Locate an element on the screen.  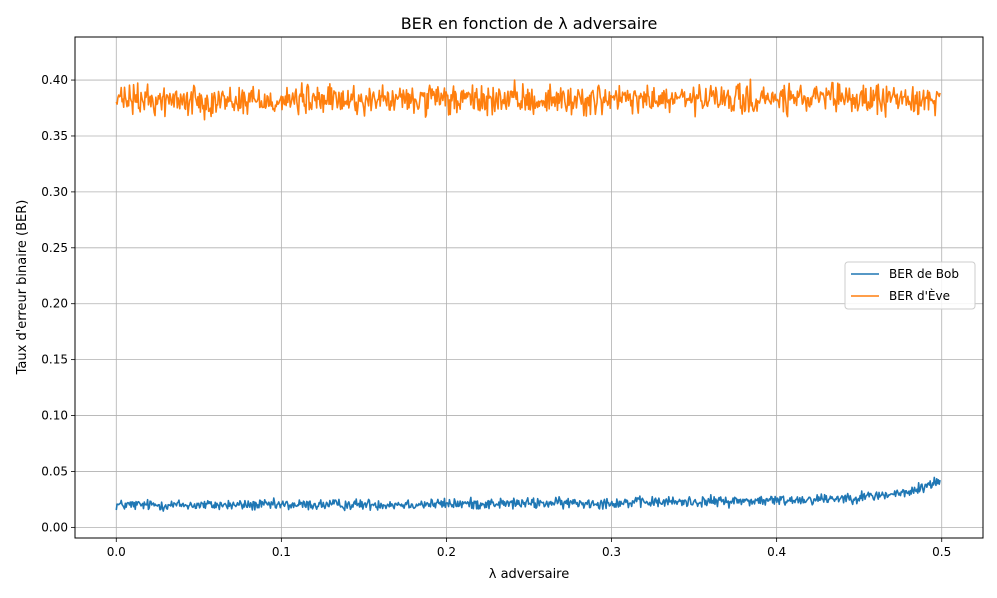
y-tick-label: 0.10 is located at coordinates (54, 416).